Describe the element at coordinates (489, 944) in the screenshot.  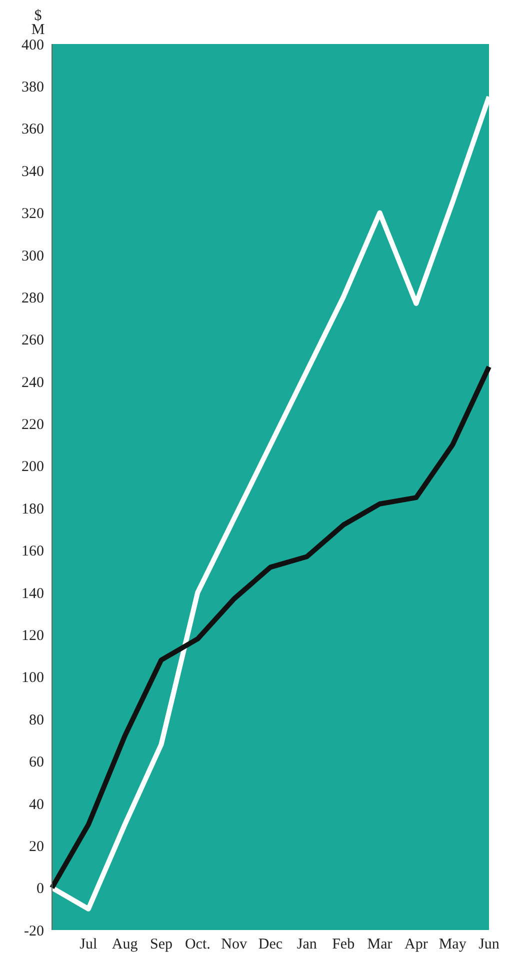
I see `x-tick-label: Jun` at that location.